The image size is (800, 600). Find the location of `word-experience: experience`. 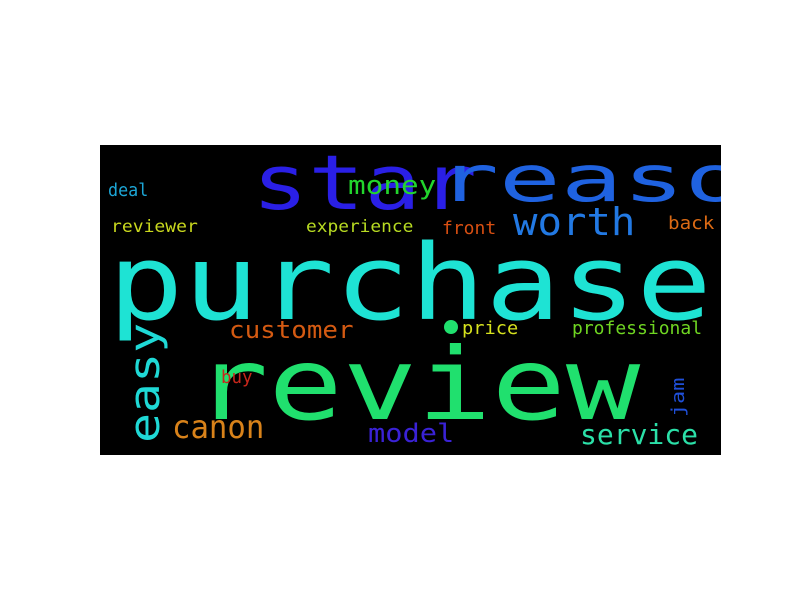

word-experience: experience is located at coordinates (360, 227).